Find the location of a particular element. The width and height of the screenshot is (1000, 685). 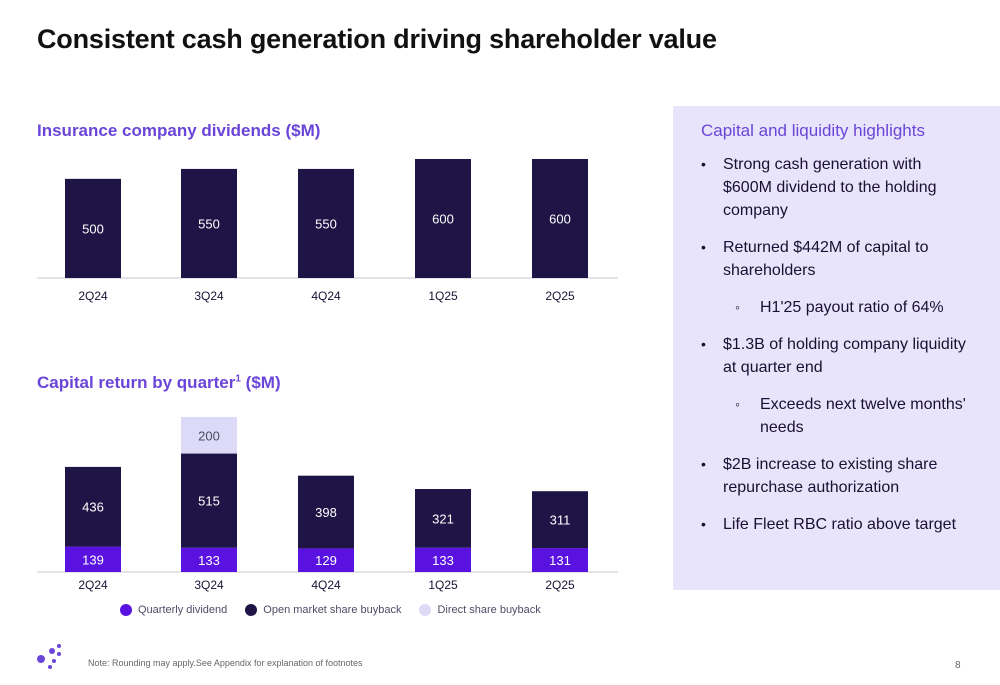

capital-return-tick-label: 2Q25 is located at coordinates (560, 585).